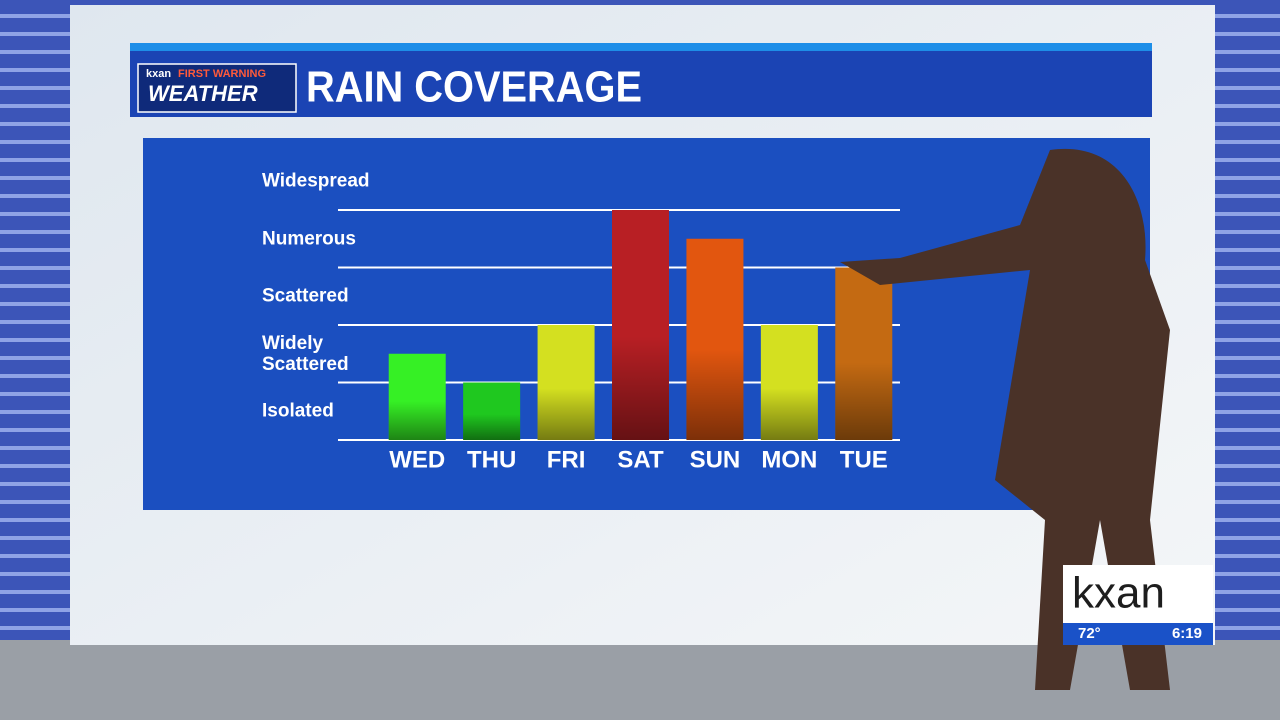 Image resolution: width=1280 pixels, height=720 pixels. Describe the element at coordinates (305, 296) in the screenshot. I see `y-tick-label: Scattered` at that location.